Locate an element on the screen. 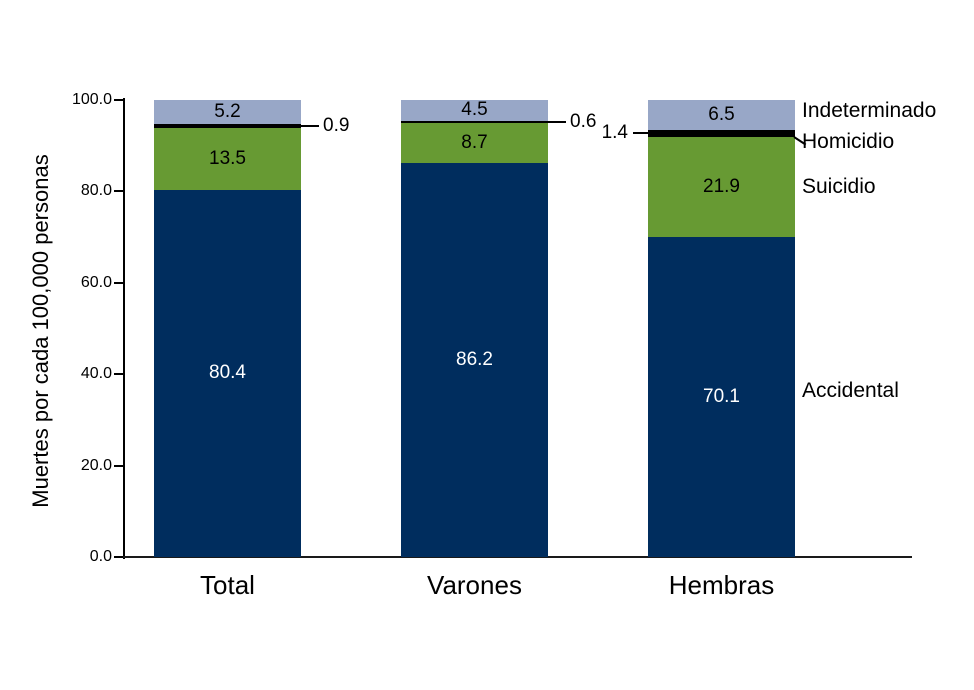 This screenshot has width=974, height=690. homicidio-value-label: 0.9 is located at coordinates (336, 125).